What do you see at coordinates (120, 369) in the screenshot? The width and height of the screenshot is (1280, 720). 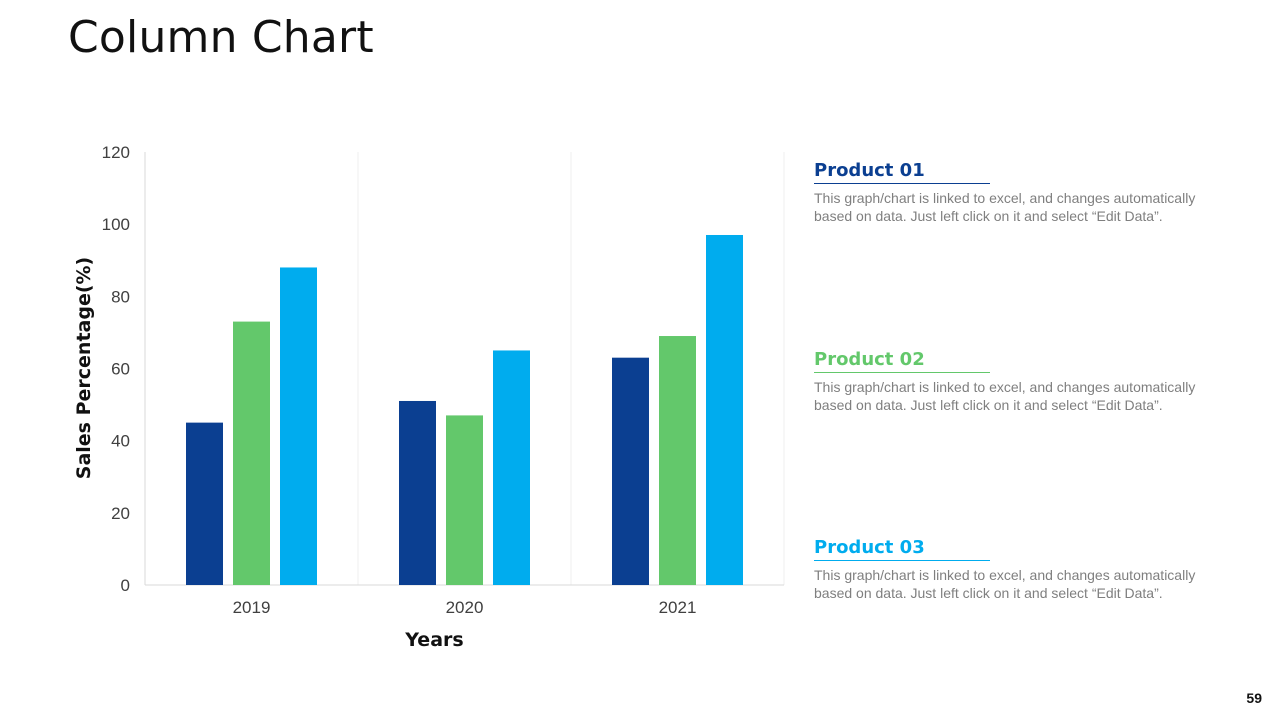 I see `y-tick-label: 60` at bounding box center [120, 369].